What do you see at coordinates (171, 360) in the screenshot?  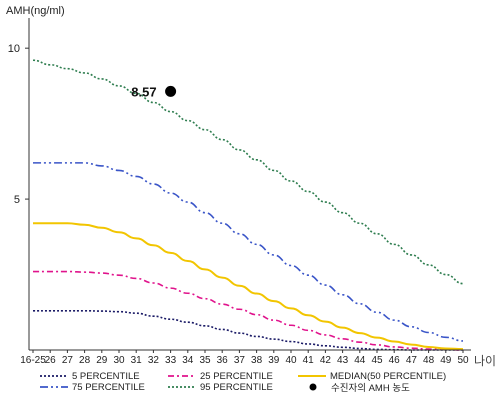 I see `x-tick-label: 33` at bounding box center [171, 360].